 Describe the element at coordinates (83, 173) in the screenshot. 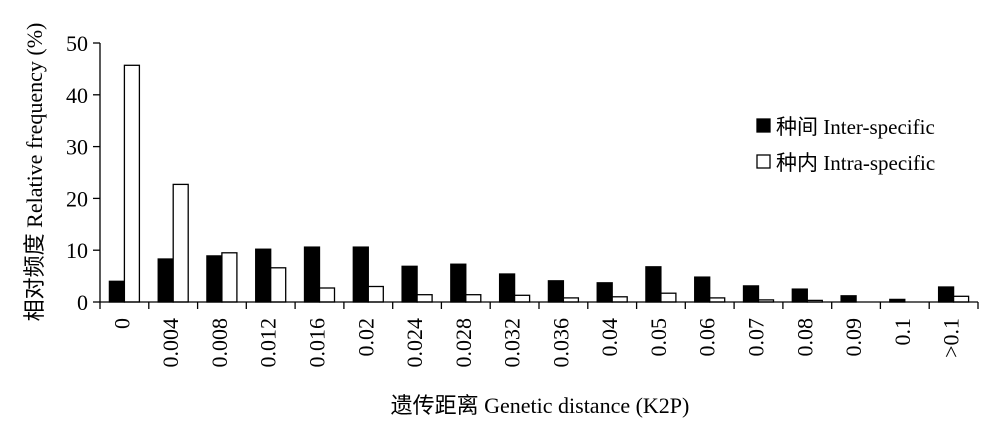

I see `y-ticks: 0 10 20 30 40 50` at that location.